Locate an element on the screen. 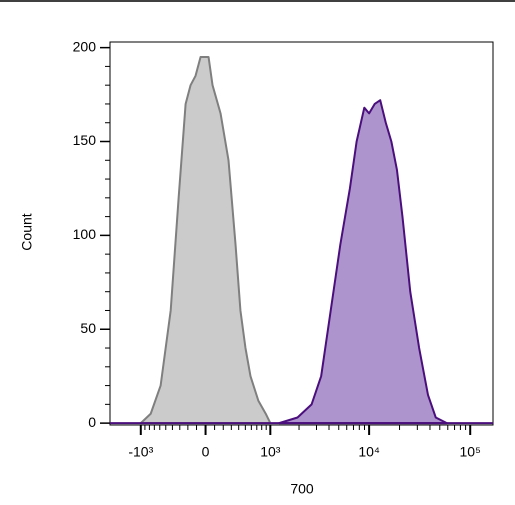  y-tick-label: 0 is located at coordinates (92, 422).